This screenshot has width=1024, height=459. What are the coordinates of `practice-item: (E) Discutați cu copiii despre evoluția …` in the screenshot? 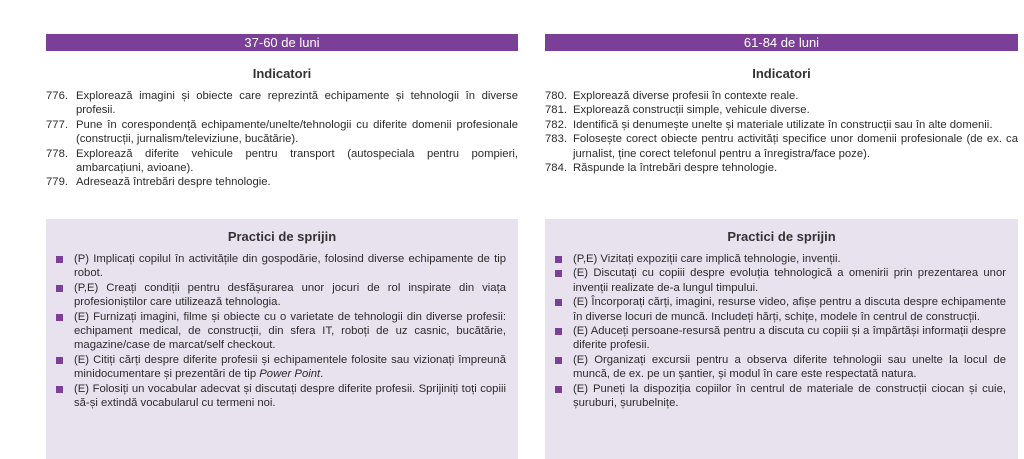 It's located at (780, 280).